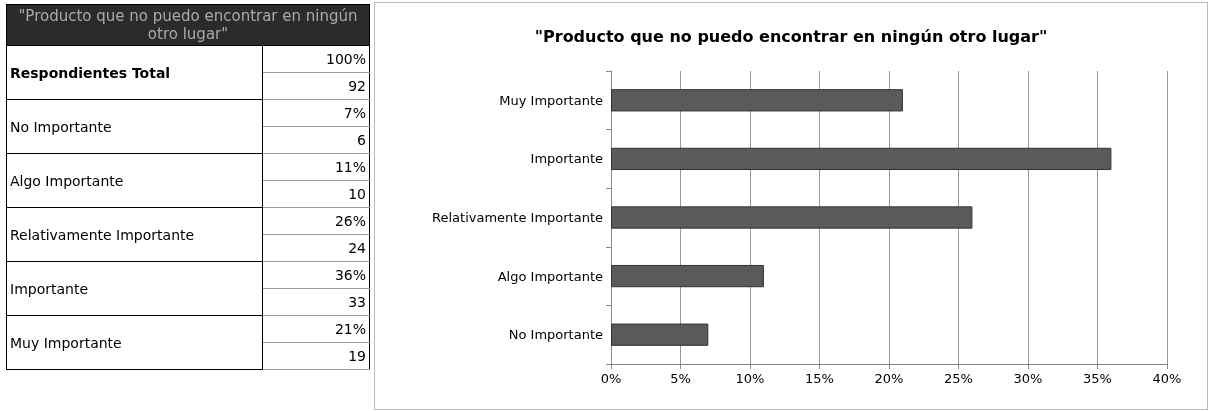 The height and width of the screenshot is (411, 1209). Describe the element at coordinates (819, 378) in the screenshot. I see `x-tick-label: 15%` at that location.